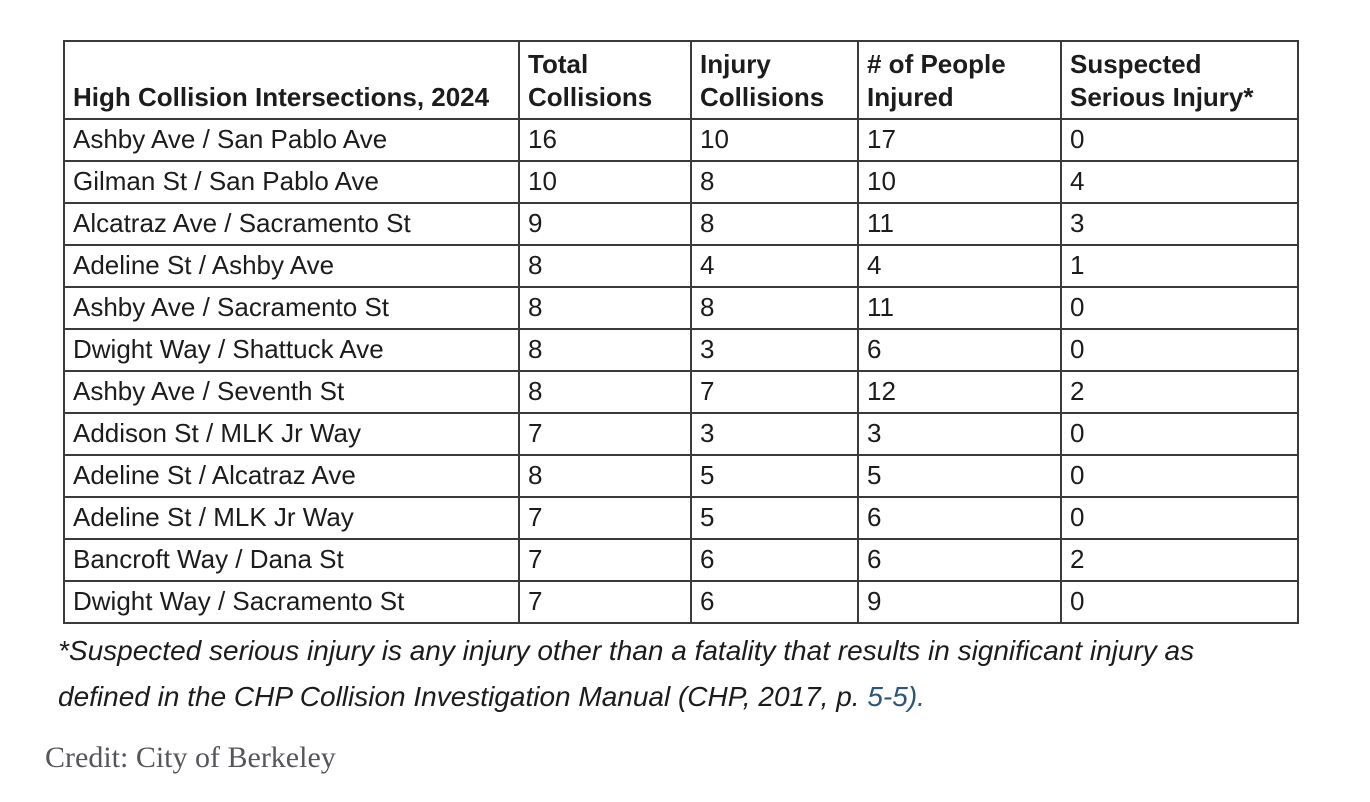 The width and height of the screenshot is (1370, 802). Describe the element at coordinates (291, 182) in the screenshot. I see `intersection-cell: Gilman St / San Pablo Ave` at that location.